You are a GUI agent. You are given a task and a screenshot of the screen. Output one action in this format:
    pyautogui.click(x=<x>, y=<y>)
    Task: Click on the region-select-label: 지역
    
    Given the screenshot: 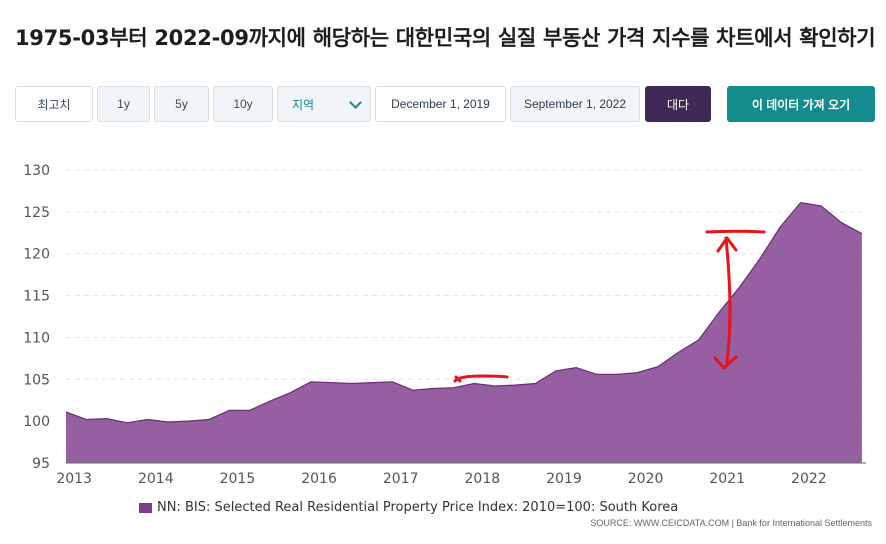 What is the action you would take?
    pyautogui.click(x=303, y=104)
    